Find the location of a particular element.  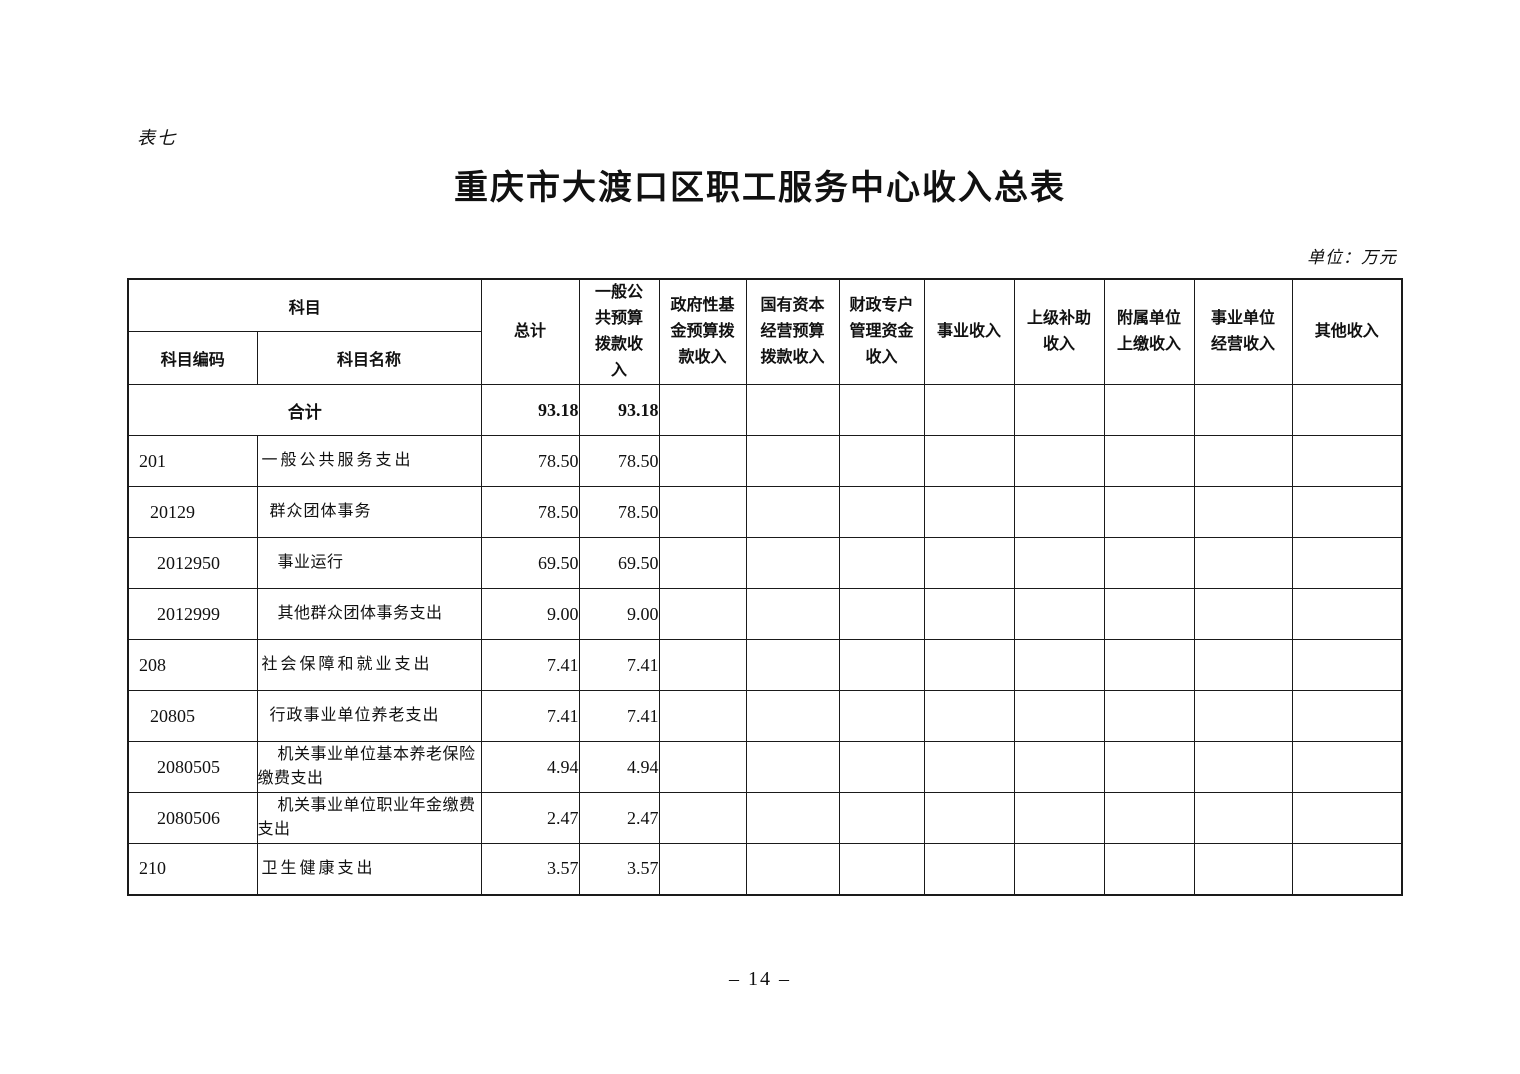

income-column-header: 附属单位上缴收入 is located at coordinates (1149, 331).